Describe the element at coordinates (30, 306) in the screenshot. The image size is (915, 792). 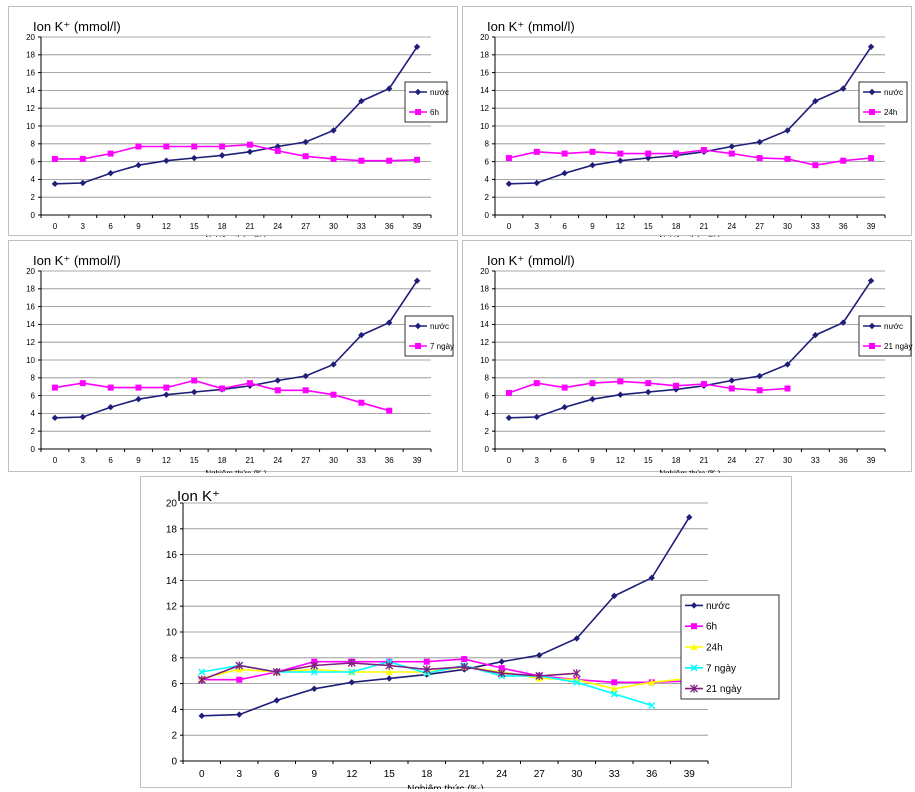
I see `y-tick-label: 16` at that location.